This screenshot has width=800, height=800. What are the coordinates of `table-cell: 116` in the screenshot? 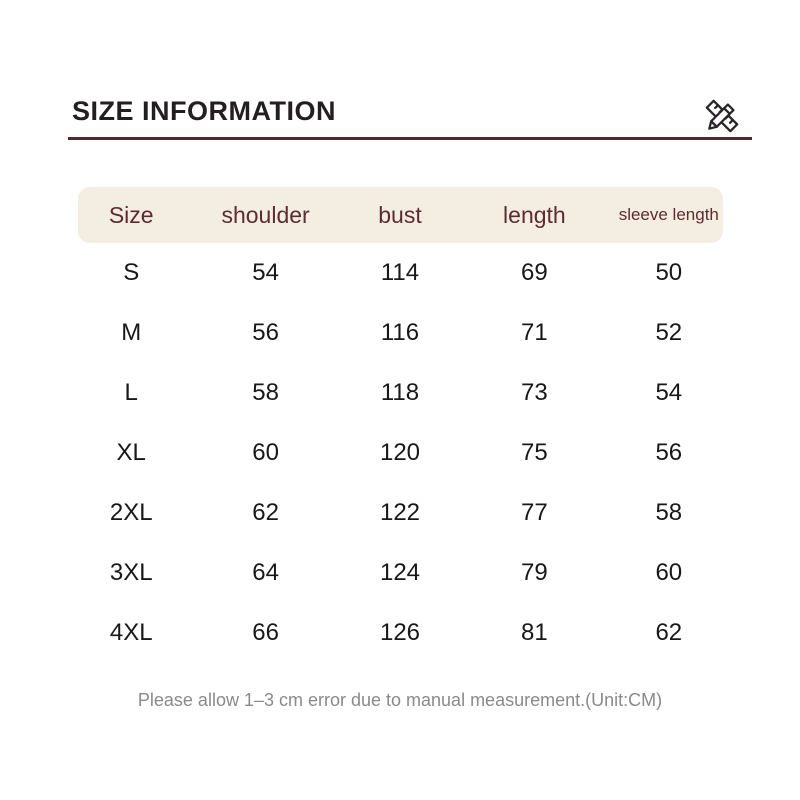 It's located at (400, 332).